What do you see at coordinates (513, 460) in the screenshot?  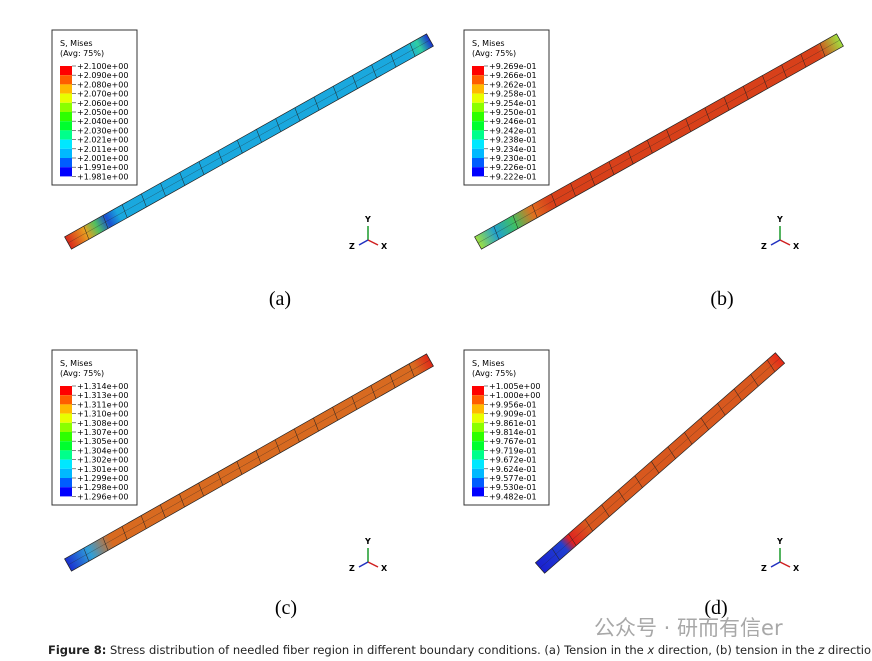 I see `legend-value: +9.672e-01` at bounding box center [513, 460].